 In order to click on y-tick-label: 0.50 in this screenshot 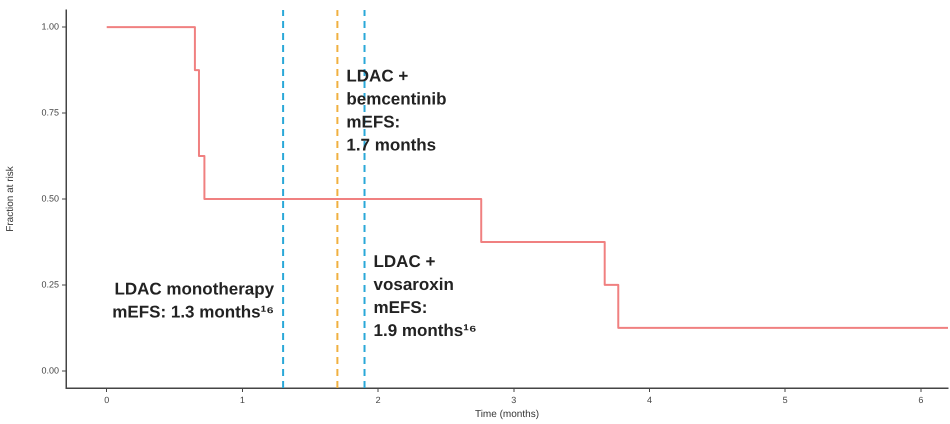, I will do `click(50, 198)`.